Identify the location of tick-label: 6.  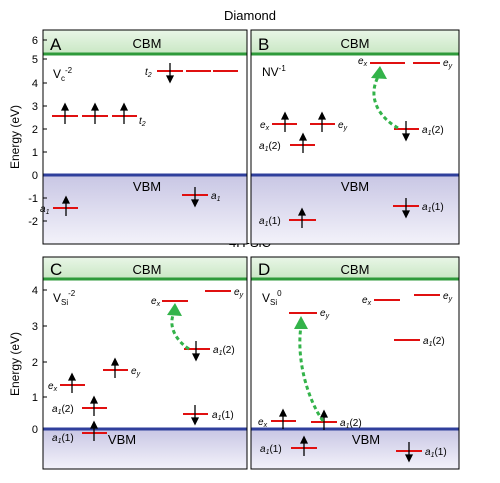
(35, 41).